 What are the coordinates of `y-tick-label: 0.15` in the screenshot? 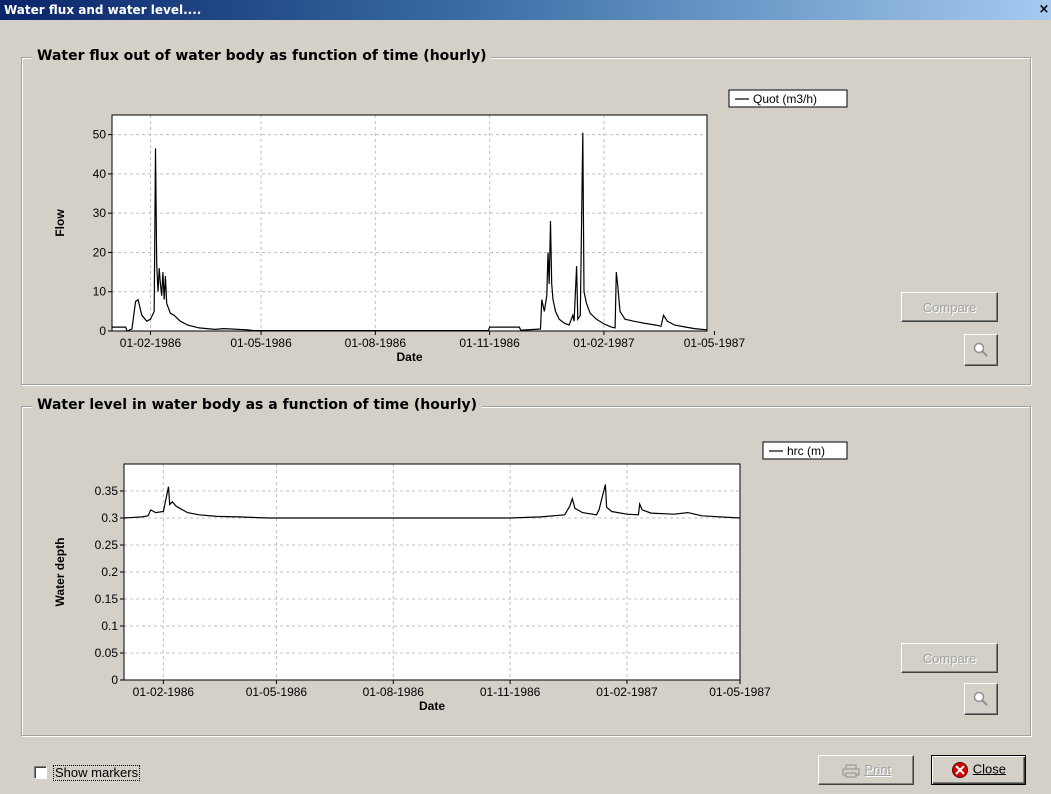 It's located at (107, 599).